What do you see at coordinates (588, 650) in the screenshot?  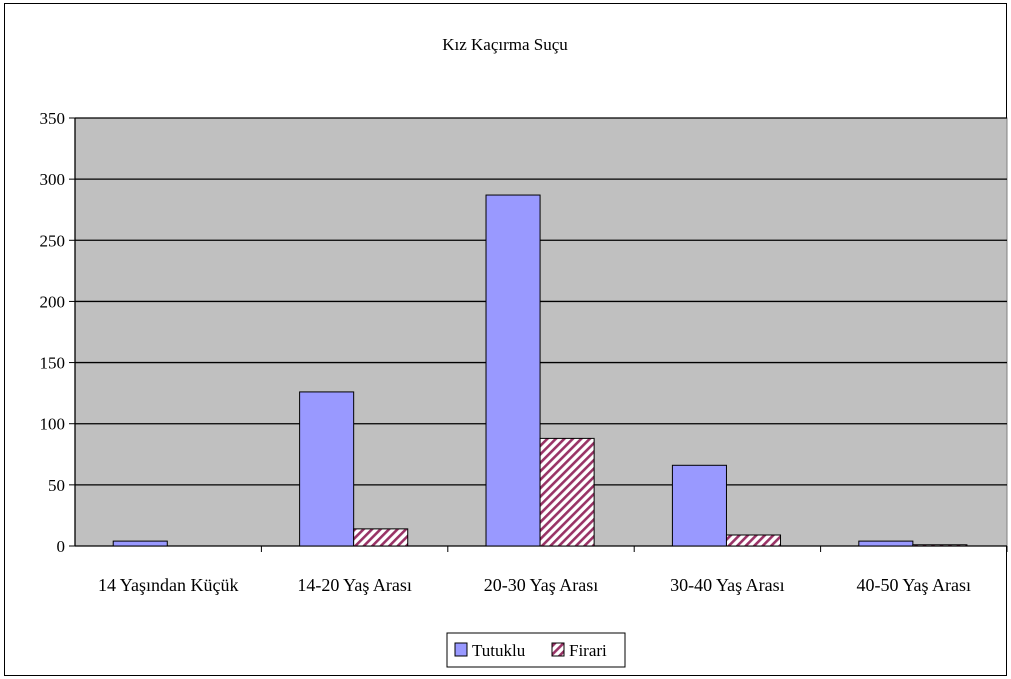 I see `legend-label-firari: Firari` at bounding box center [588, 650].